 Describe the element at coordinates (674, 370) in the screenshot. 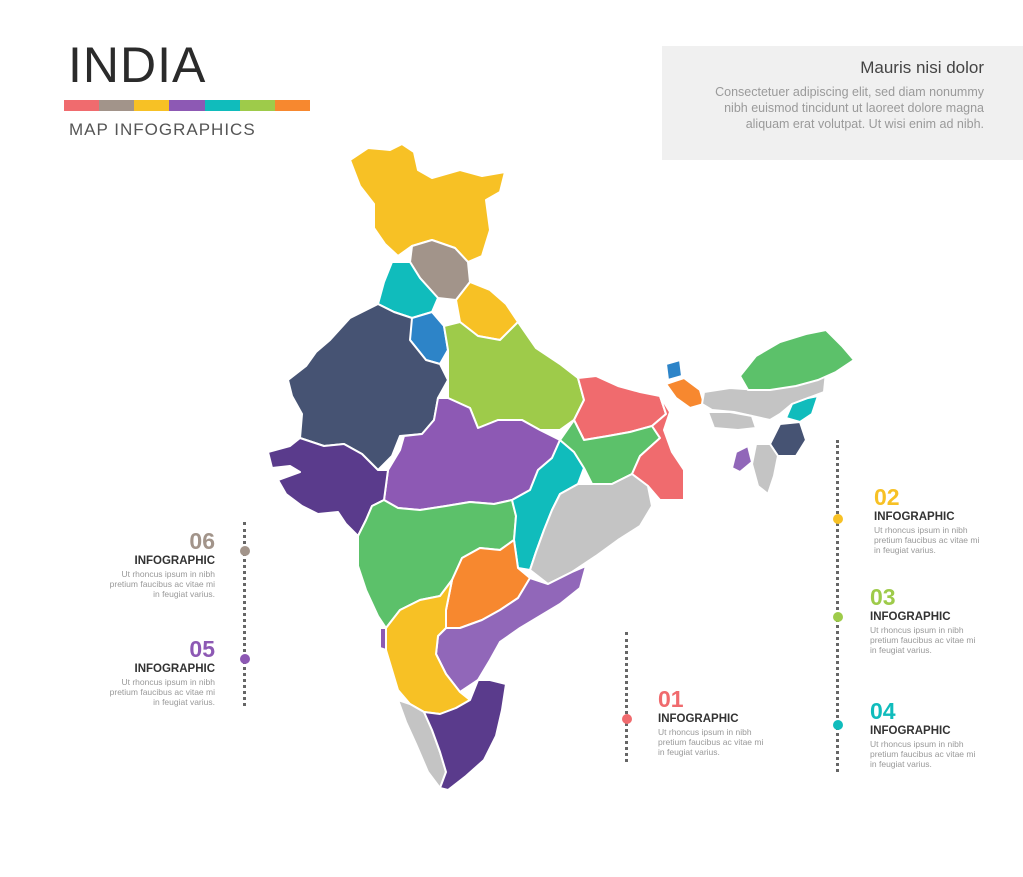

I see `region-sikkim` at that location.